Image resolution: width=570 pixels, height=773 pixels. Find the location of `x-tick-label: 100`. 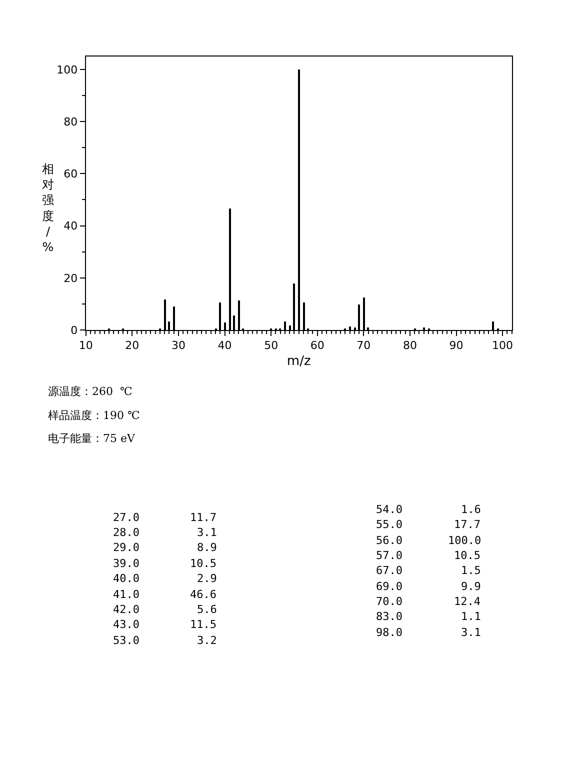

x-tick-label: 100 is located at coordinates (503, 345).